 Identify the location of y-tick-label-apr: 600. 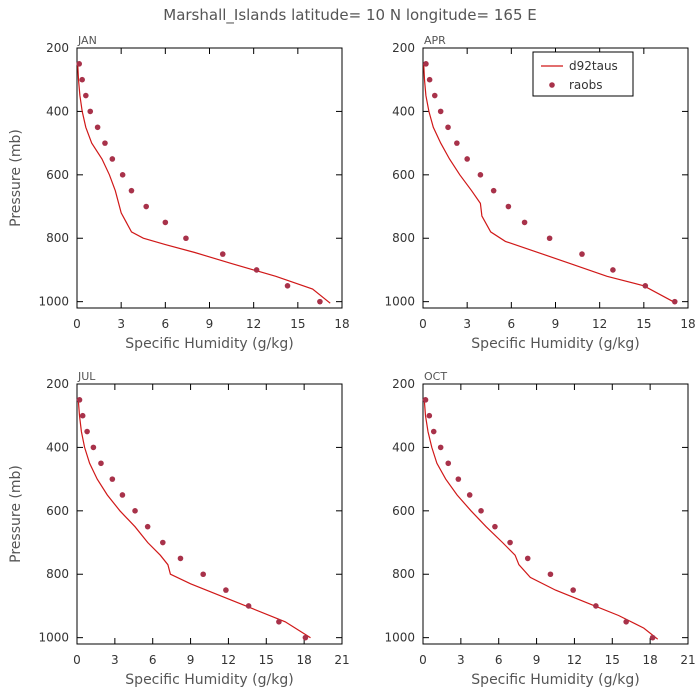
(403, 175).